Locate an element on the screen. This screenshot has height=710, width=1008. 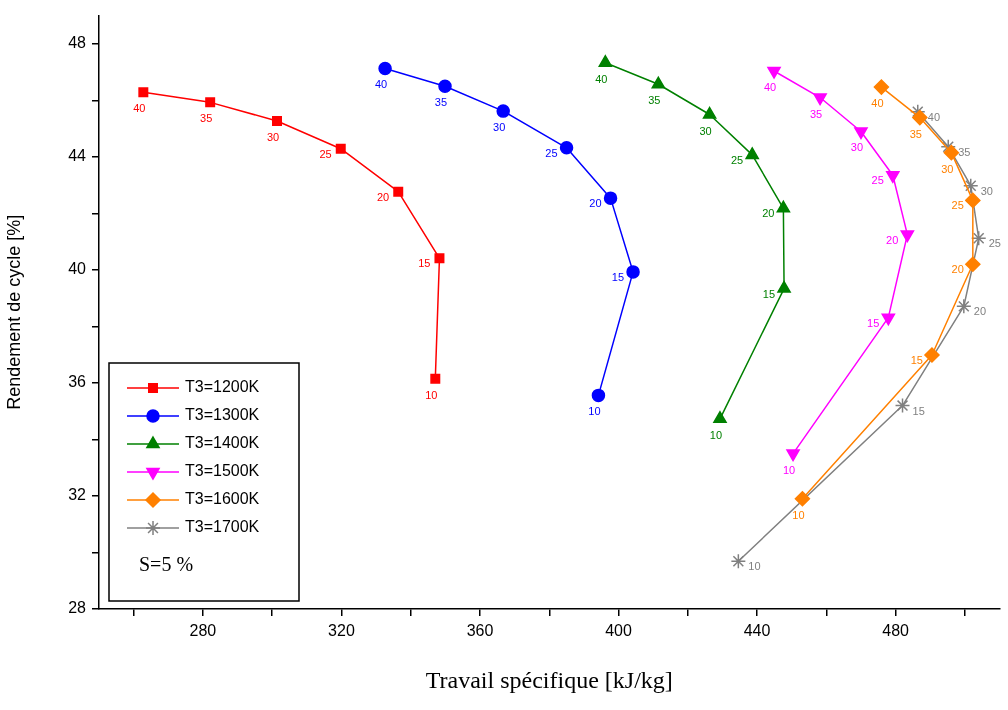
x-tick-label: 320 is located at coordinates (341, 631).